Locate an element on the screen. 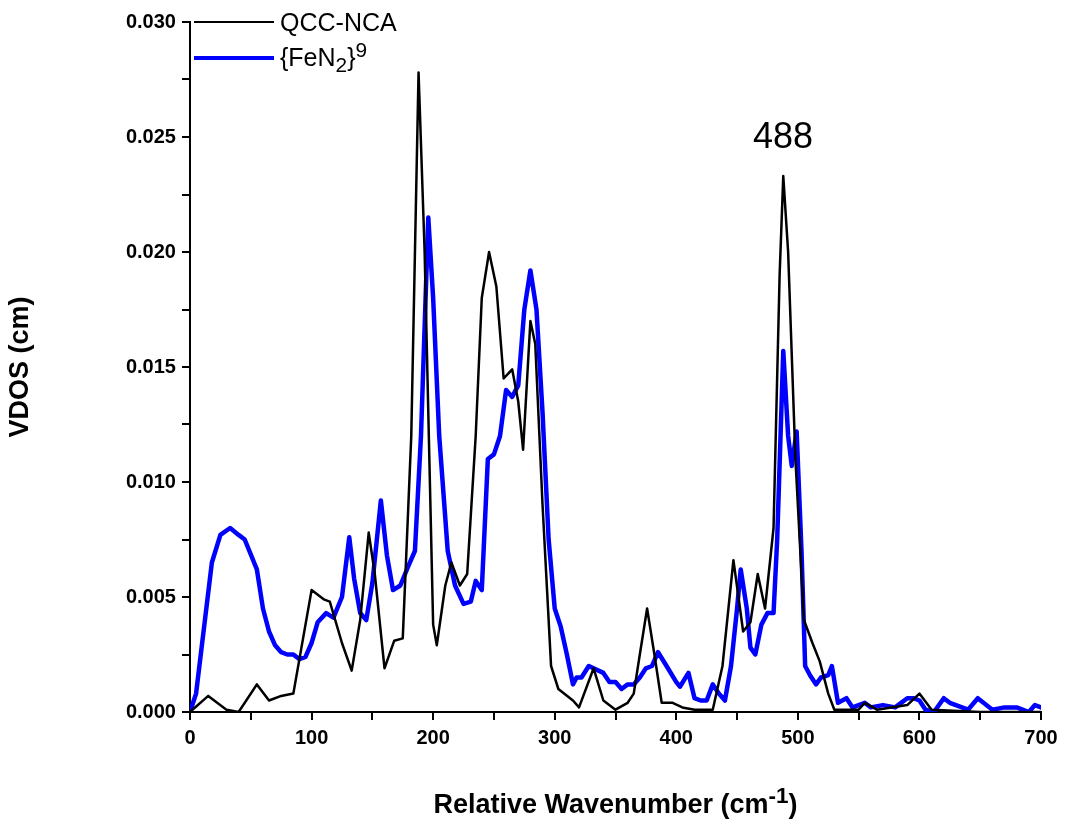  x-axis-title: Relative Wavenumber (cm$^{-1}$) is located at coordinates (615, 801).